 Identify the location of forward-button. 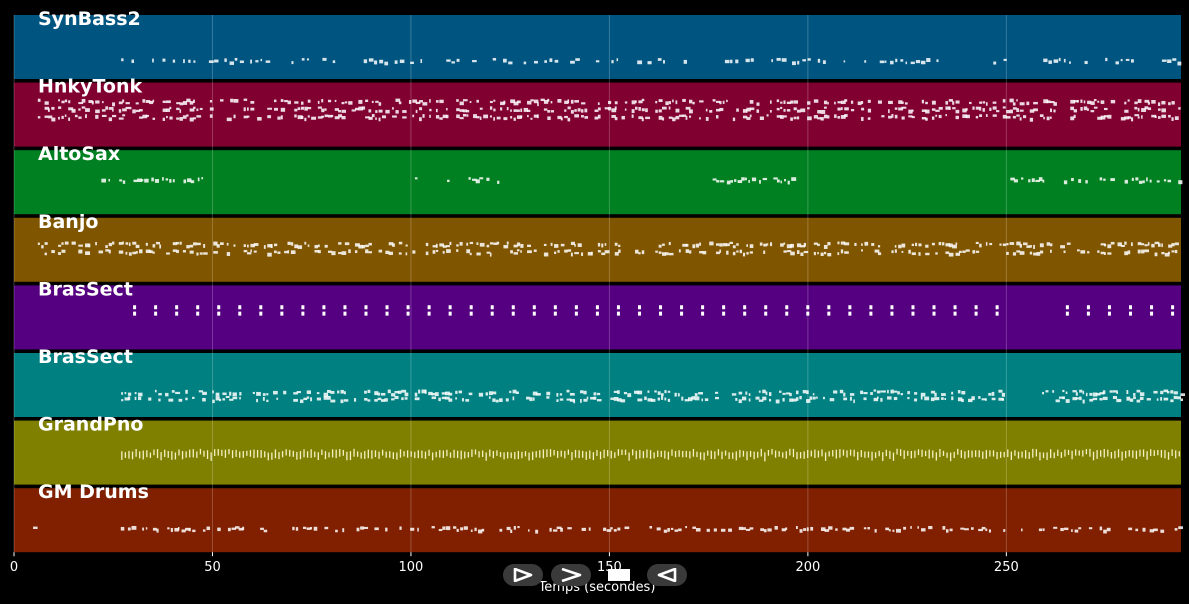
(571, 575).